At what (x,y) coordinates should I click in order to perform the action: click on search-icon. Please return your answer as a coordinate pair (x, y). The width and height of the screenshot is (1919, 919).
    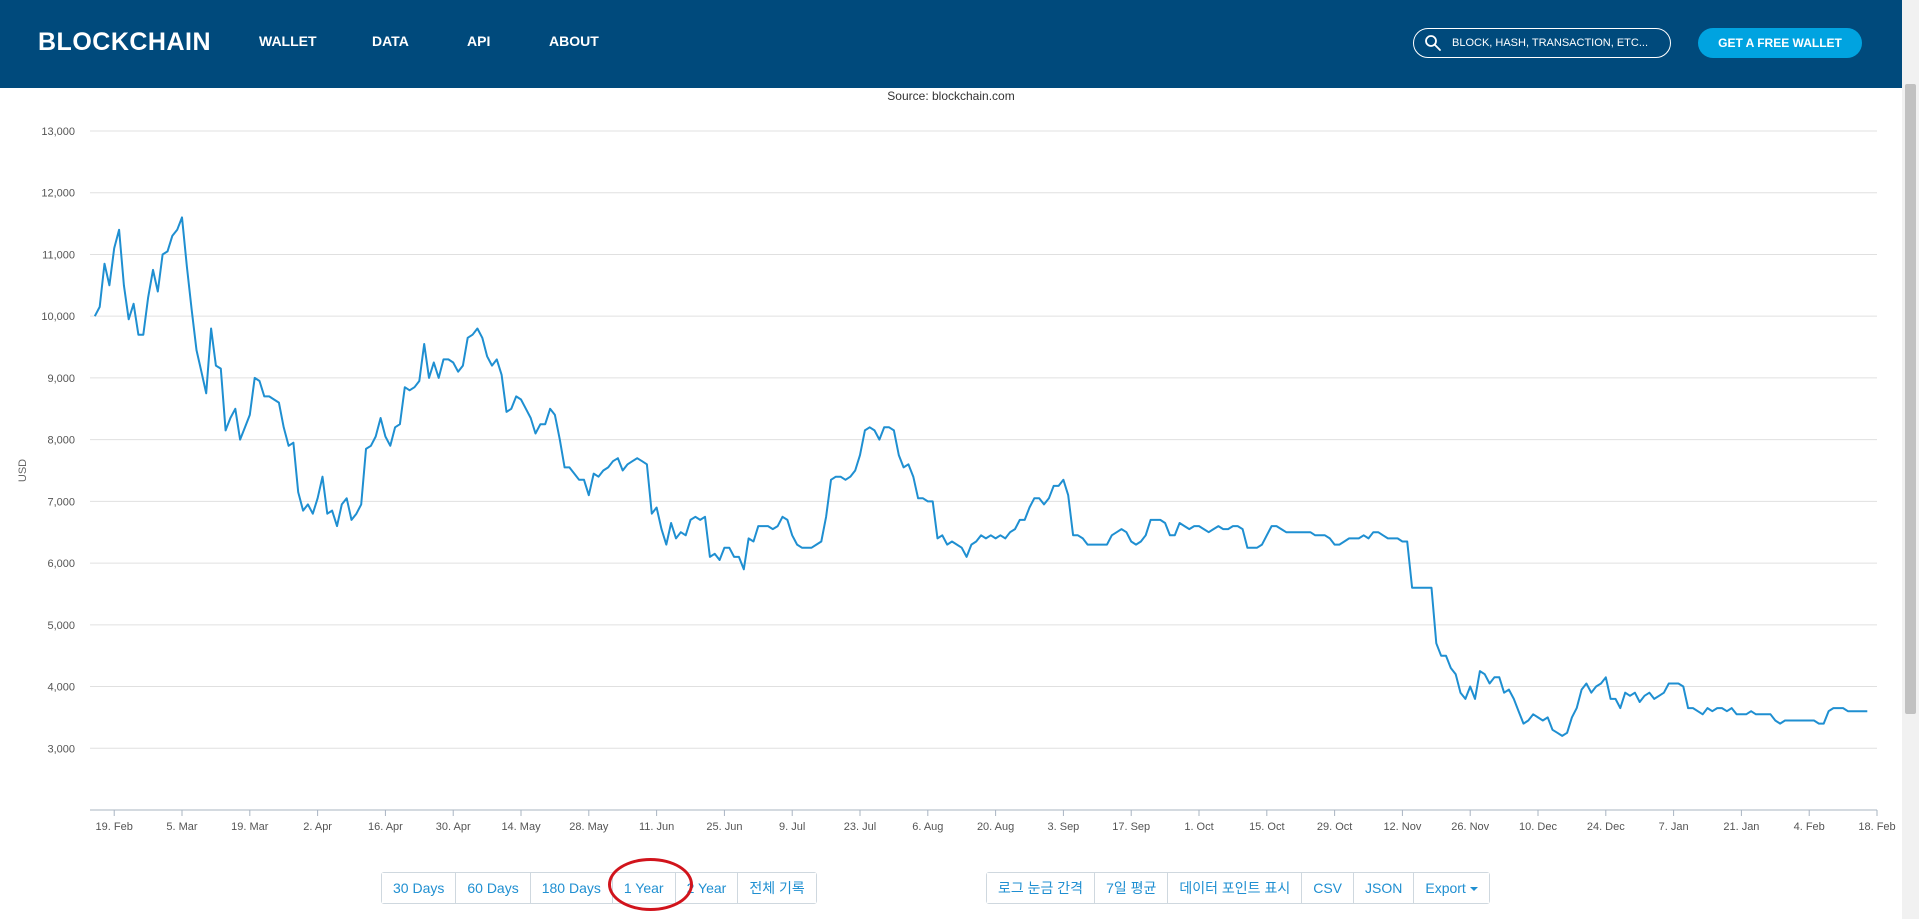
    Looking at the image, I should click on (1433, 43).